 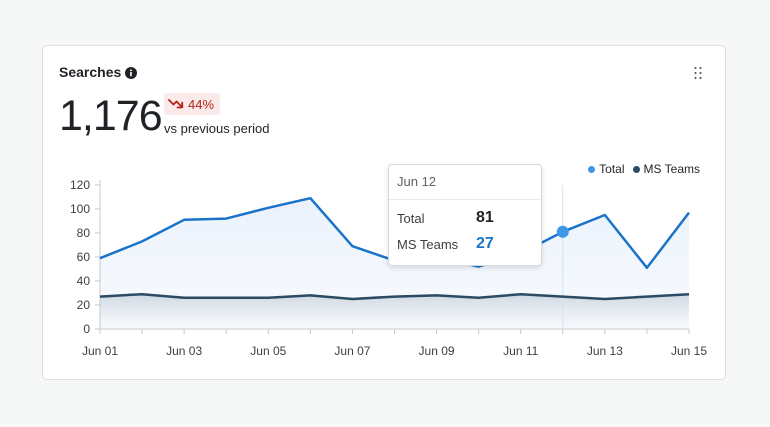 What do you see at coordinates (636, 169) in the screenshot?
I see `legend-dot-ms-teams` at bounding box center [636, 169].